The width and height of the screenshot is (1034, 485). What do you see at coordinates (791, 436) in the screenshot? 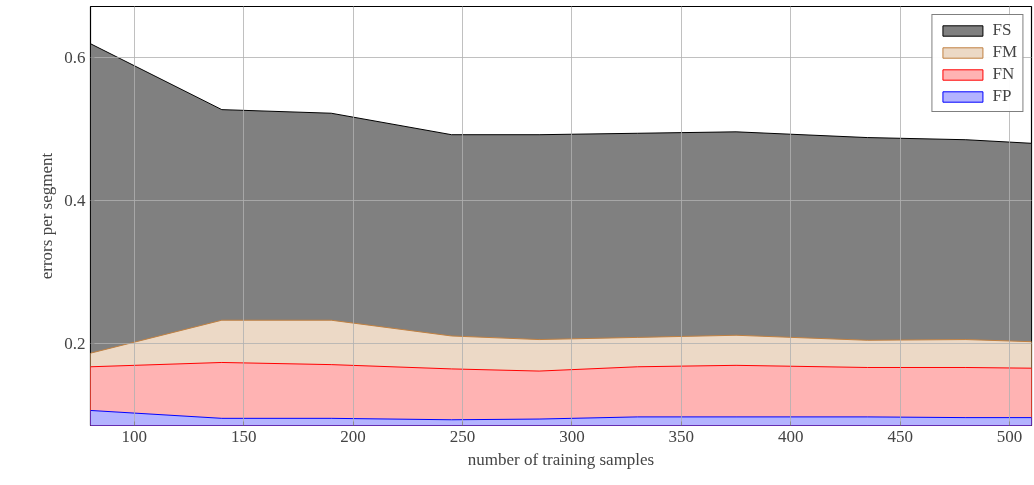
I see `x-tick-label: 400` at bounding box center [791, 436].